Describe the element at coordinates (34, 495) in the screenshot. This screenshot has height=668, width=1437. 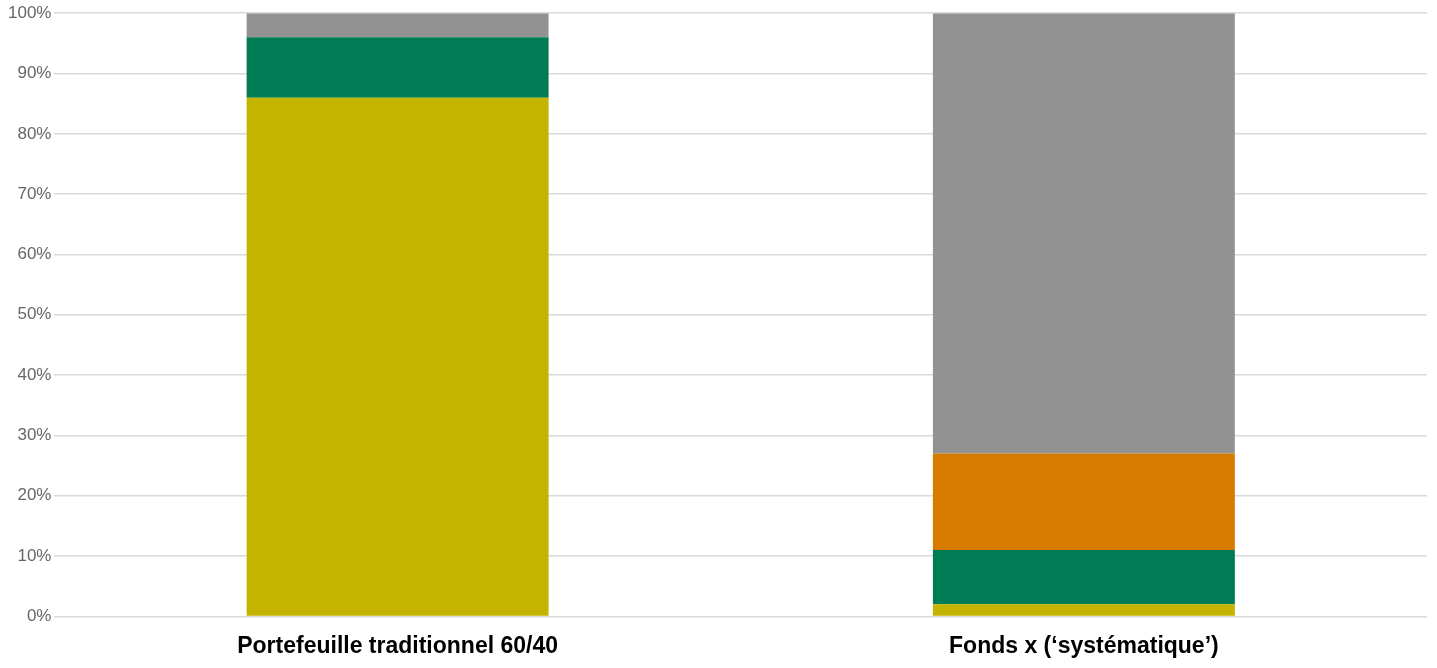
I see `y-tick-label: 20%` at that location.